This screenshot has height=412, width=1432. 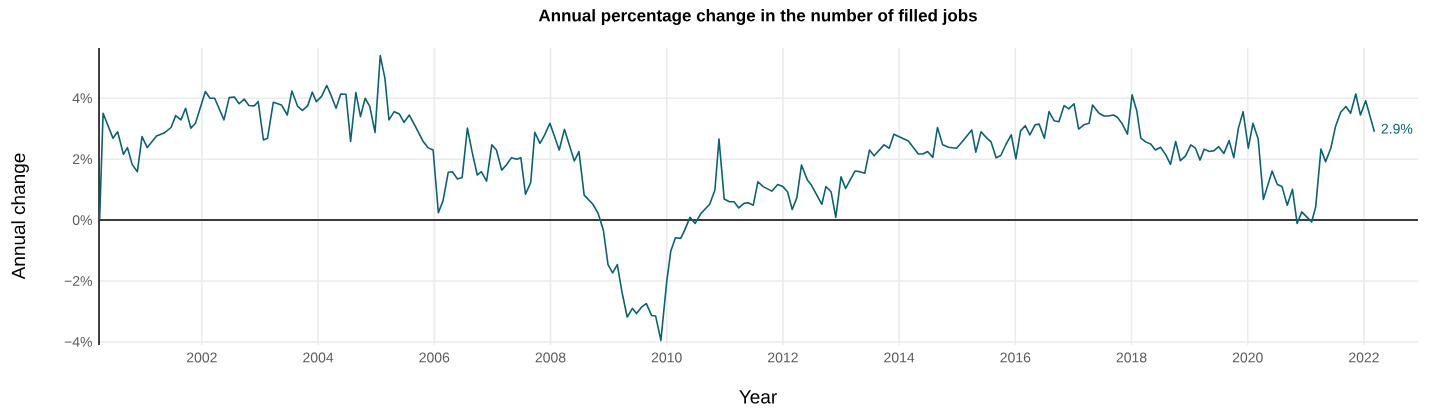 I want to click on x-tick-label: 2002, so click(x=202, y=357).